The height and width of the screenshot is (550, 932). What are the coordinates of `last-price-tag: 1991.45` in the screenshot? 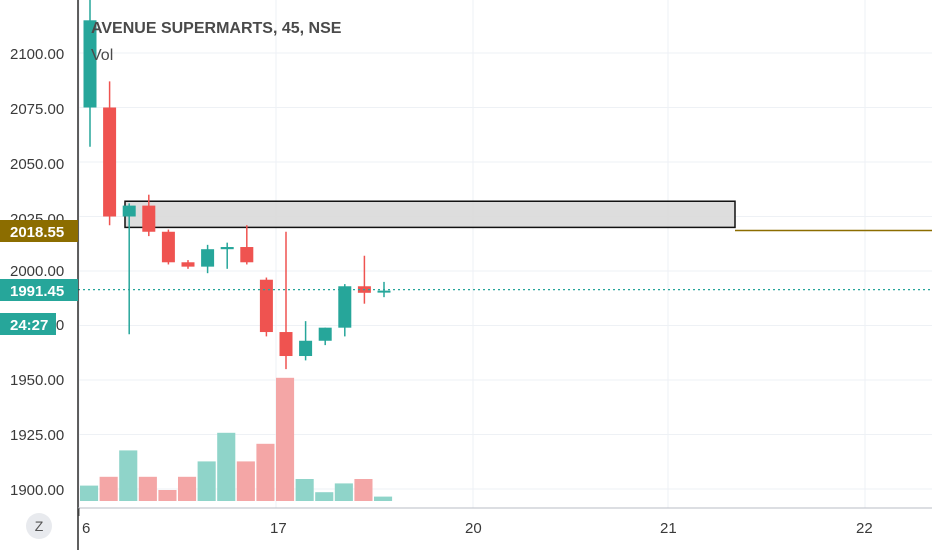 It's located at (39, 290).